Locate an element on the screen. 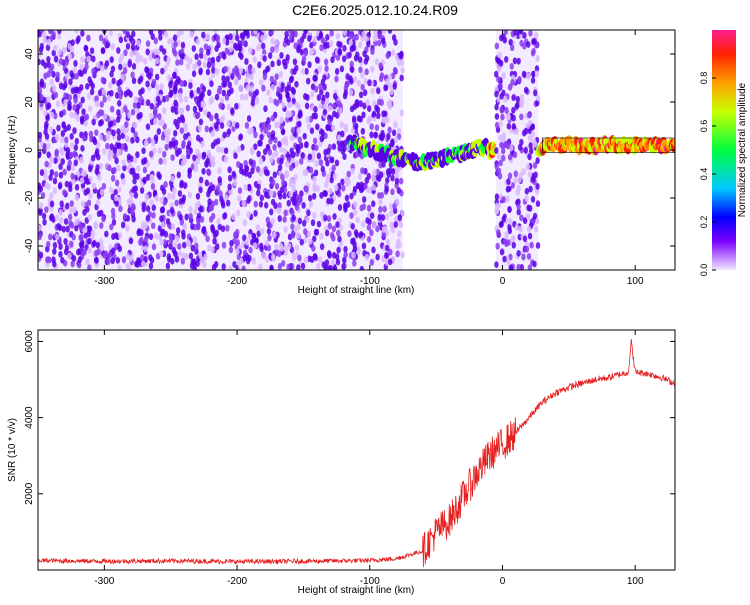  spectrogram-y-tick-label: 40 is located at coordinates (29, 54).